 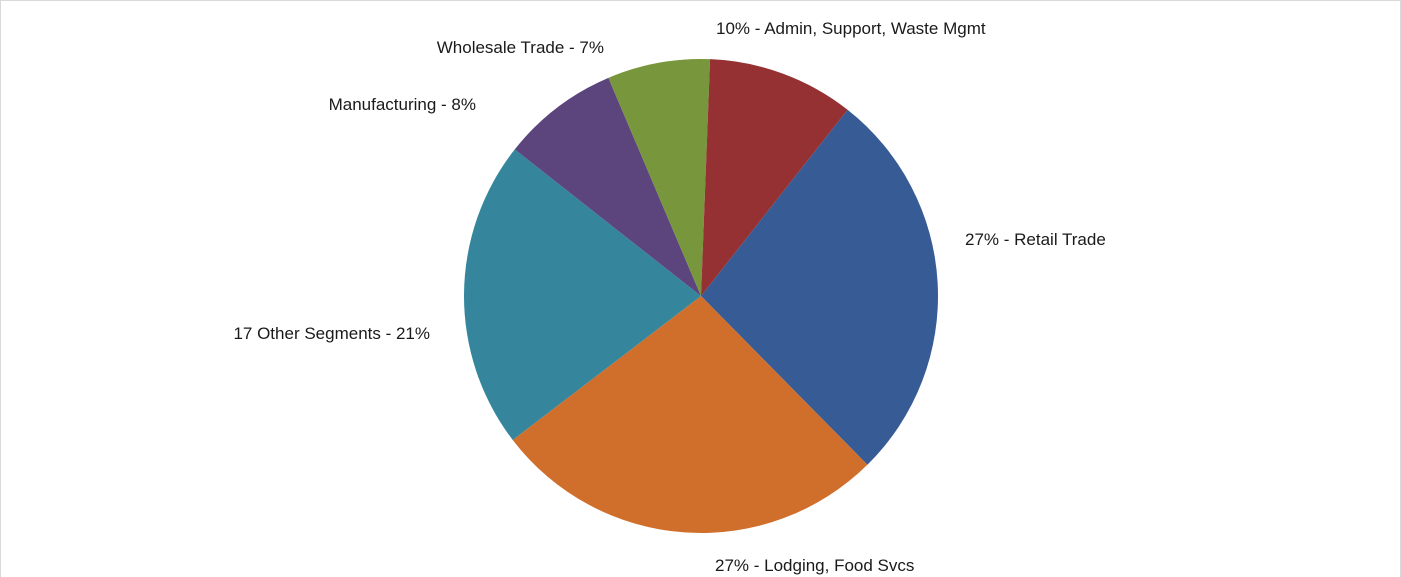 What do you see at coordinates (1035, 239) in the screenshot?
I see `slice-label-retail-trade: 27% - Retail Trade` at bounding box center [1035, 239].